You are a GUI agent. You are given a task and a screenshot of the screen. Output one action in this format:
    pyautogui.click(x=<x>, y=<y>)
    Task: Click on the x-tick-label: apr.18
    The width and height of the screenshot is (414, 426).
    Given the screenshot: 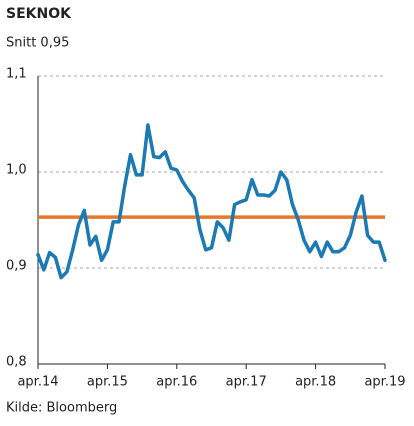 What is the action you would take?
    pyautogui.click(x=315, y=382)
    